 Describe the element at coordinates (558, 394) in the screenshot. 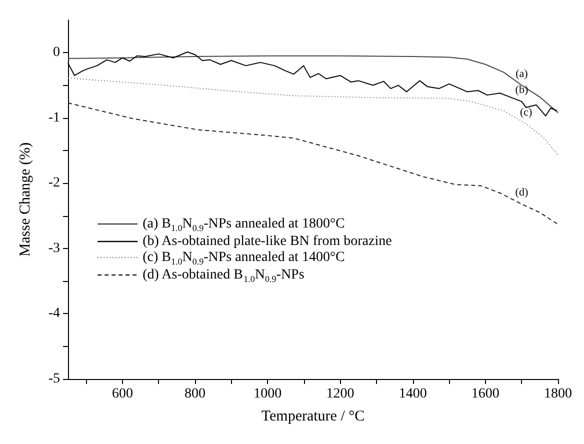

I see `x-tick-label: 1800` at that location.